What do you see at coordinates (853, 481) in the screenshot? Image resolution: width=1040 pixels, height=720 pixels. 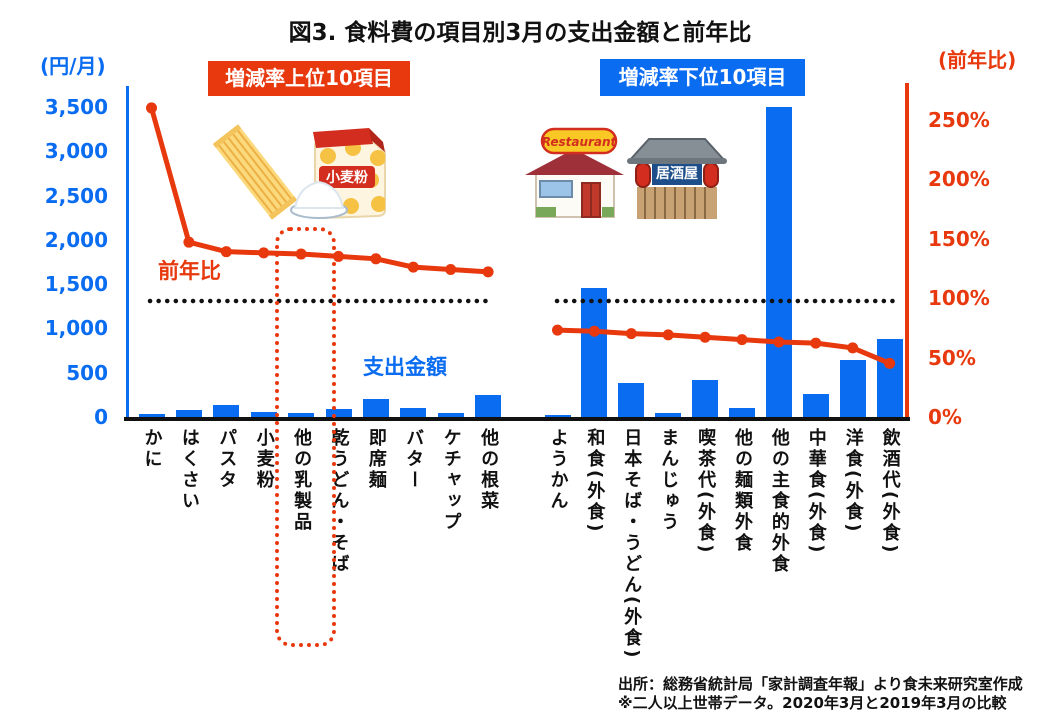 I see `x-axis-category-label: 洋食(外食)` at bounding box center [853, 481].